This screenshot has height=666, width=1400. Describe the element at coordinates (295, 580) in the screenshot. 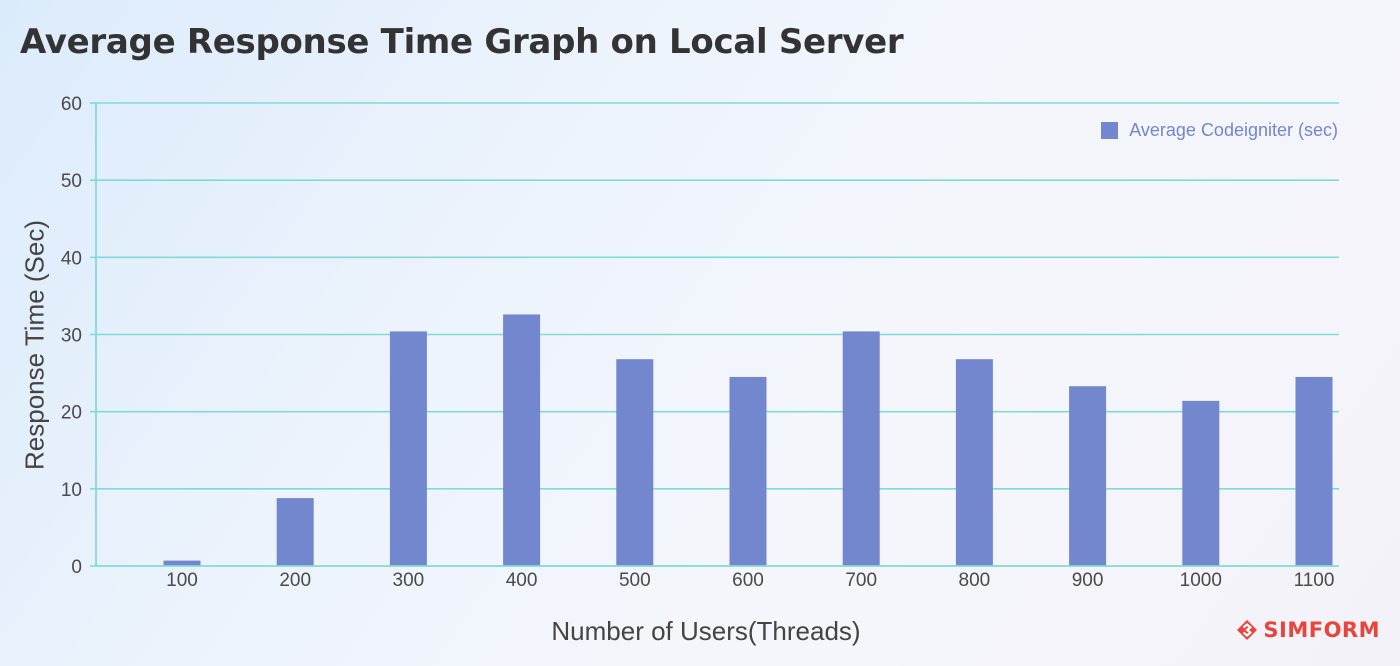

I see `x-tick-label: 200` at that location.